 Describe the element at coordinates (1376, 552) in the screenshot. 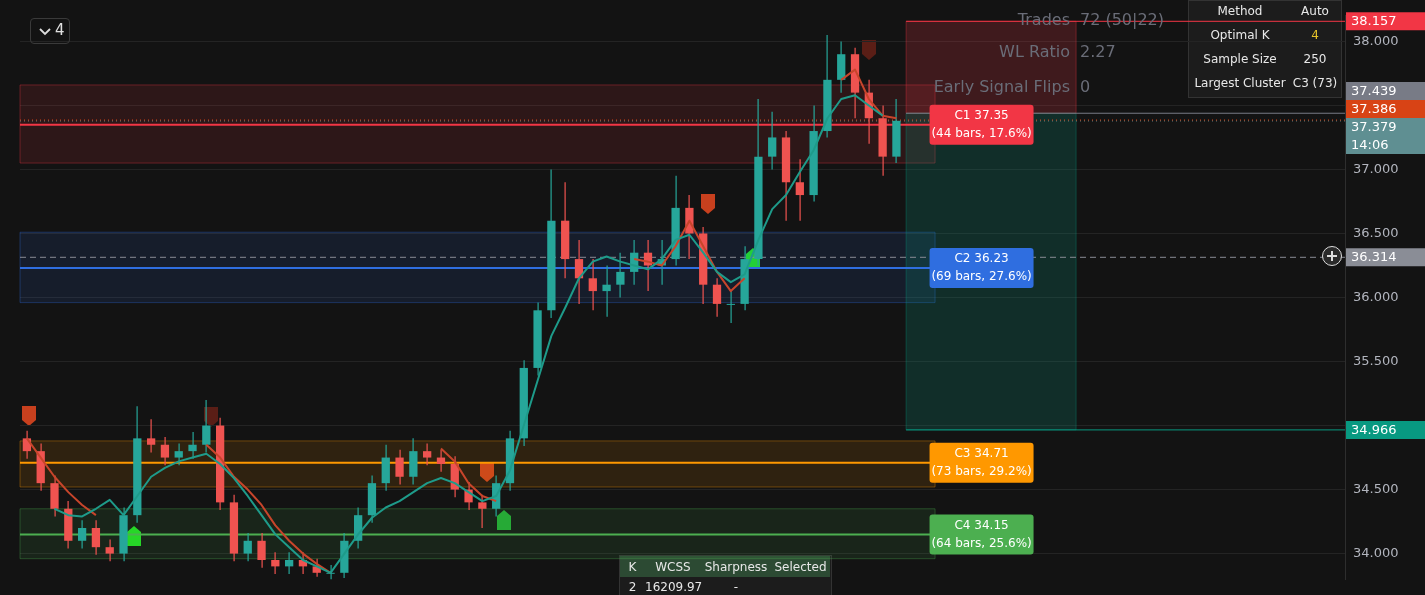

I see `y-tick-label: 34.000` at that location.